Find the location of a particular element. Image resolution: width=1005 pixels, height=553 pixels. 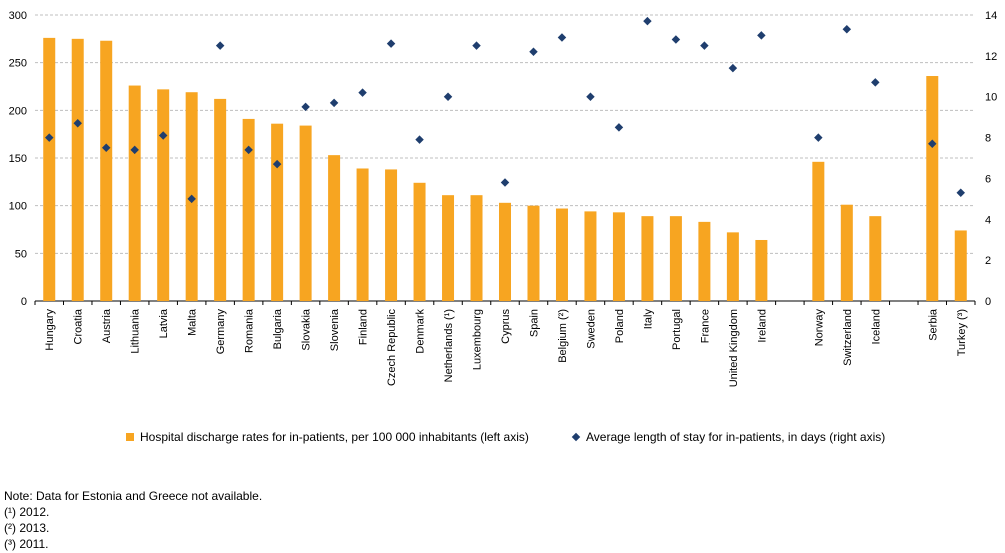

x-axis-tick-label: Cyprus is located at coordinates (506, 326).